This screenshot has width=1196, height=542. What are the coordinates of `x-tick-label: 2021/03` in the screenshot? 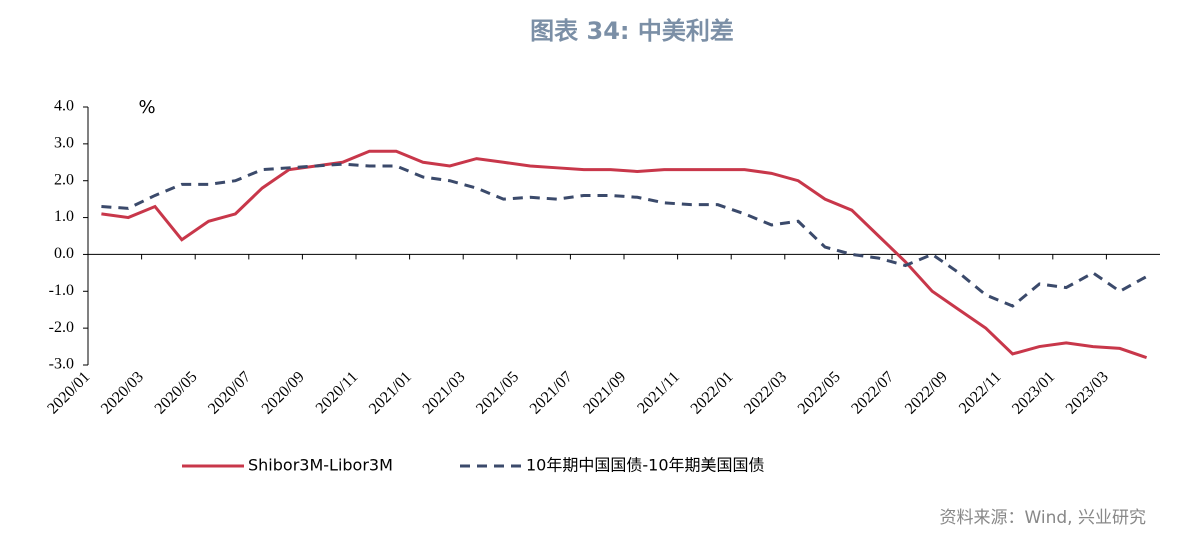 It's located at (444, 392).